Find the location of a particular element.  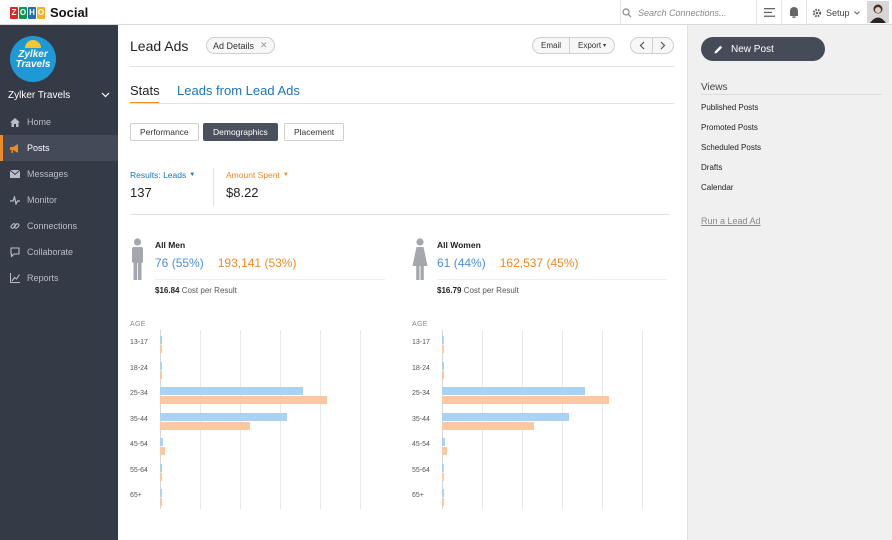

link-icon is located at coordinates (15, 226).